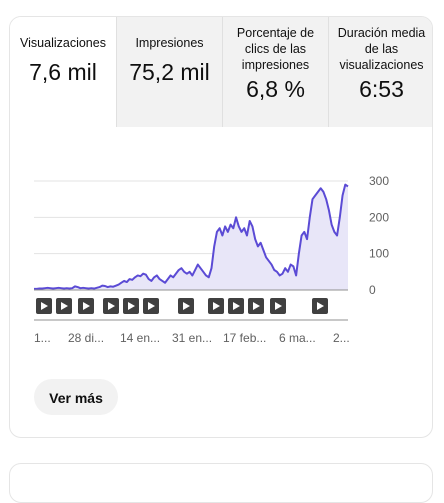  What do you see at coordinates (275, 89) in the screenshot?
I see `tab-value: 6,8 %` at bounding box center [275, 89].